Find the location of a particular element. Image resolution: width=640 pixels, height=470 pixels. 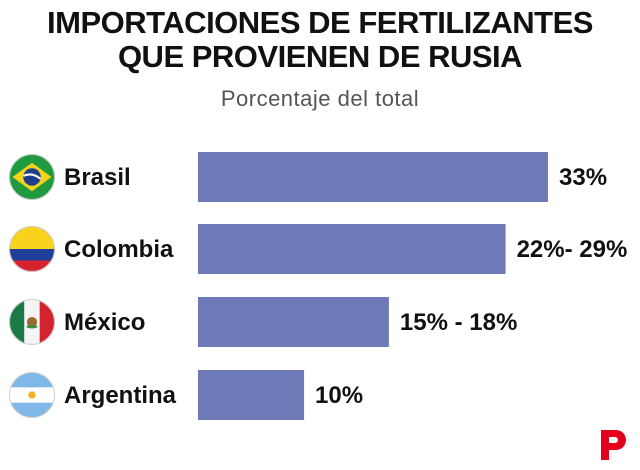

category-label: Argentina is located at coordinates (120, 395).